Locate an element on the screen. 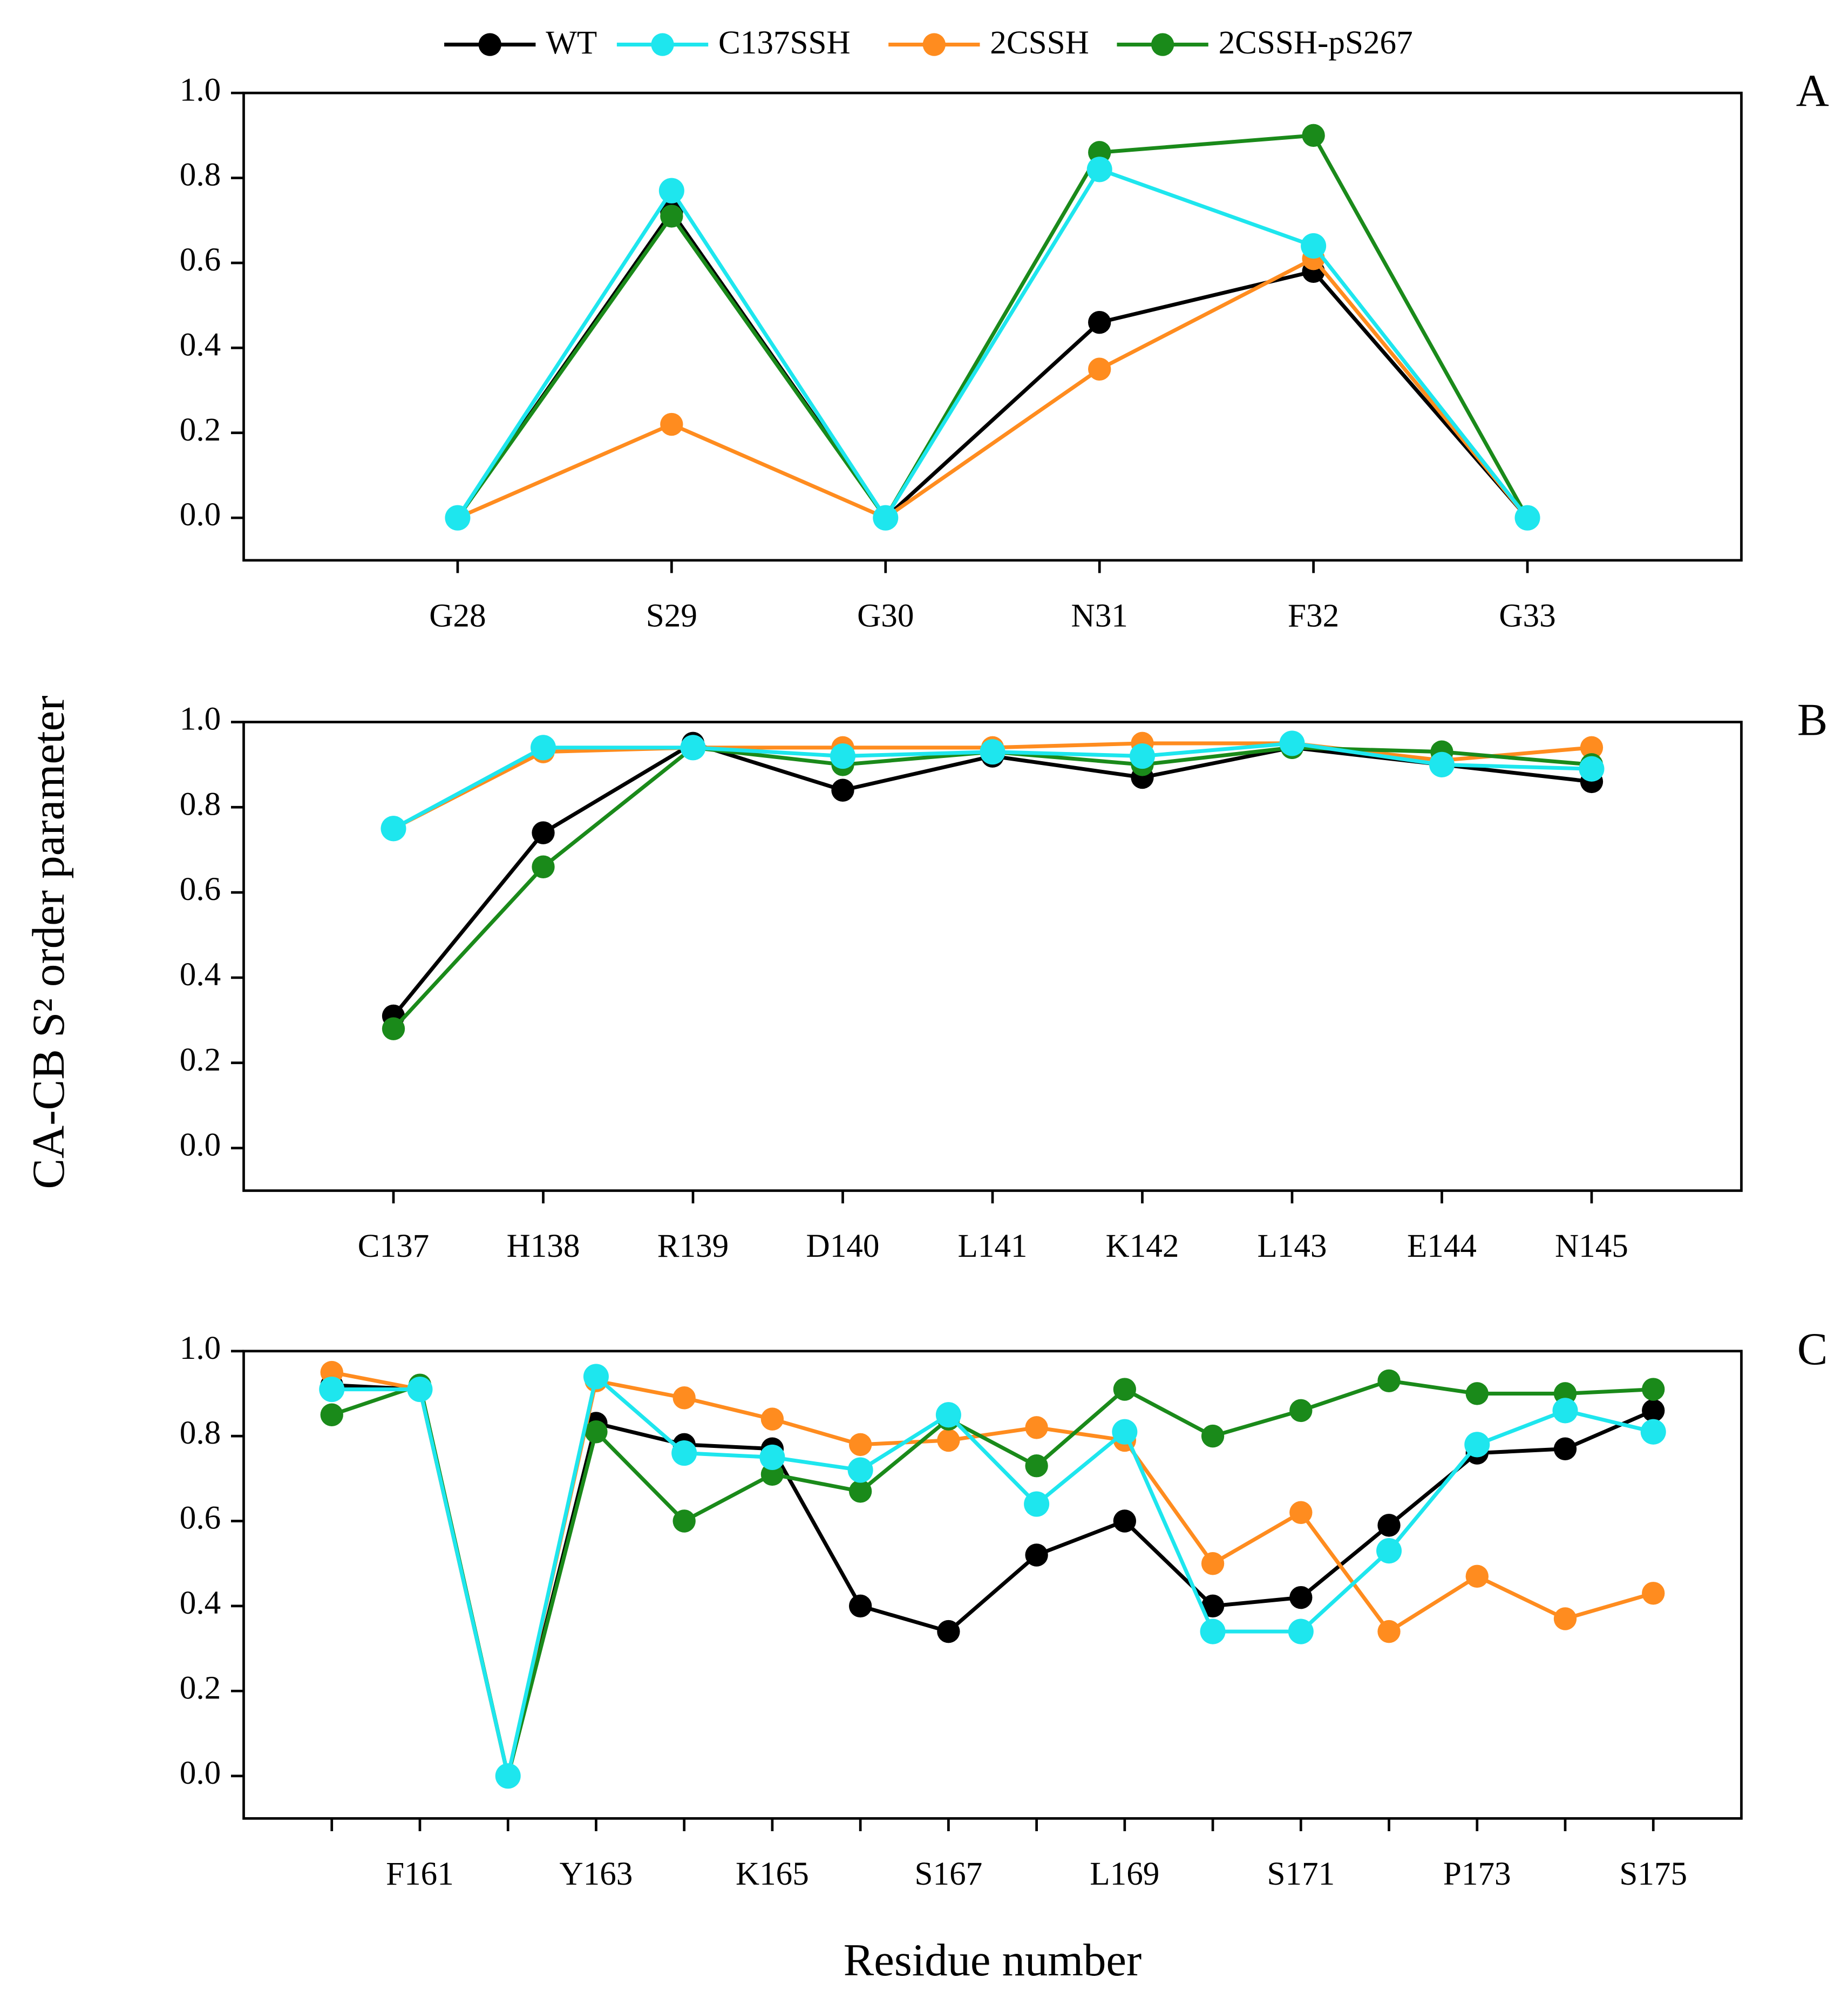  x-tick-label: L141 is located at coordinates (992, 1246).